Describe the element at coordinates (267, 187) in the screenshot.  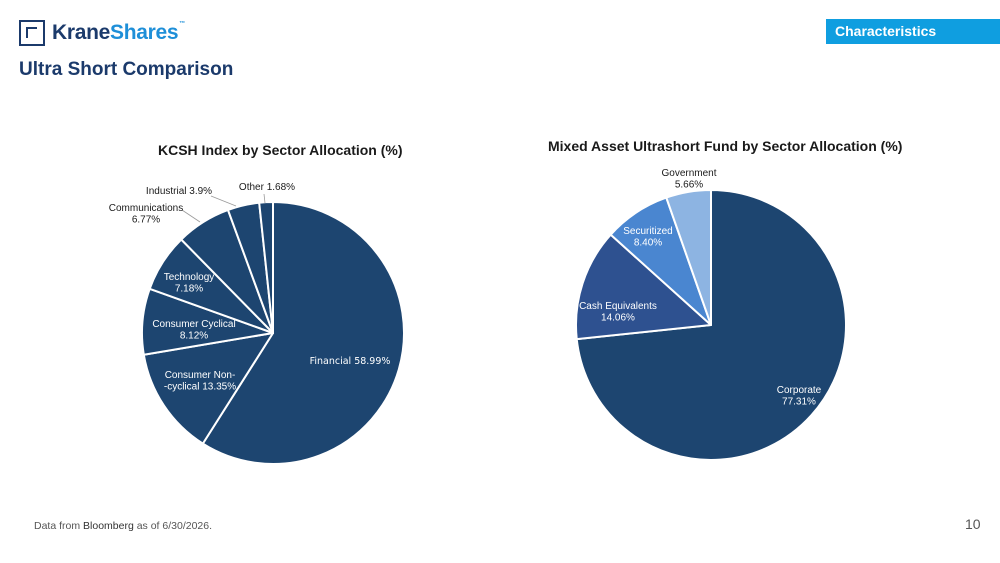
I see `slice-label: Other 1.68%` at that location.